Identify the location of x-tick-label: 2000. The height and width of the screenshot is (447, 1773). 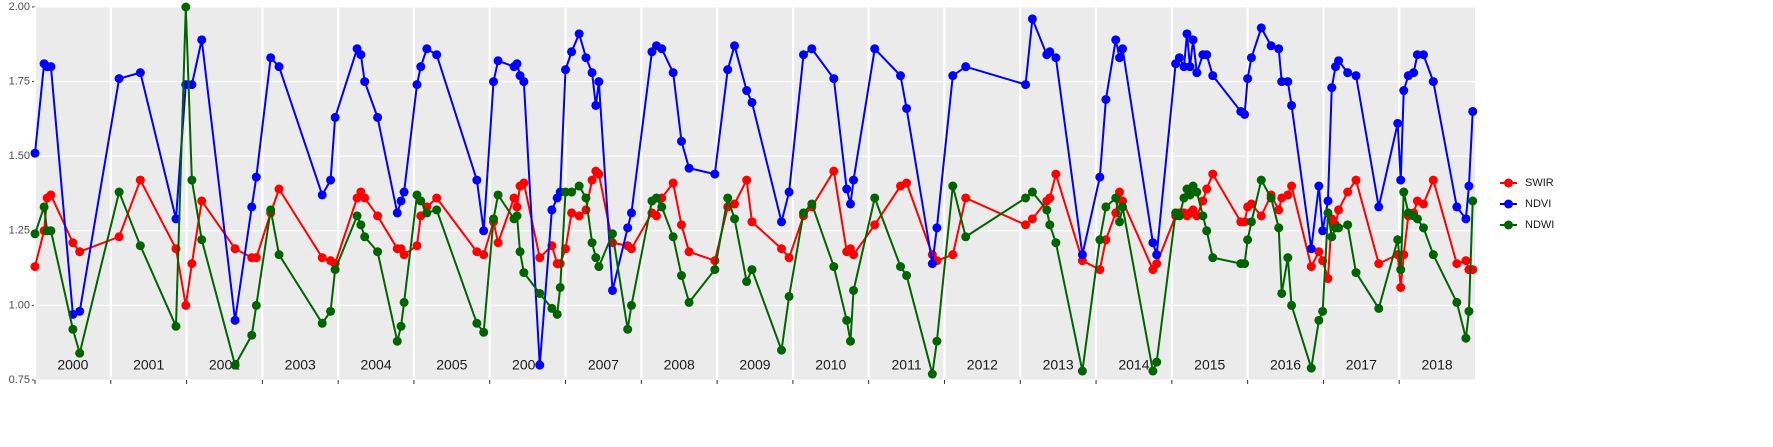
(72, 365).